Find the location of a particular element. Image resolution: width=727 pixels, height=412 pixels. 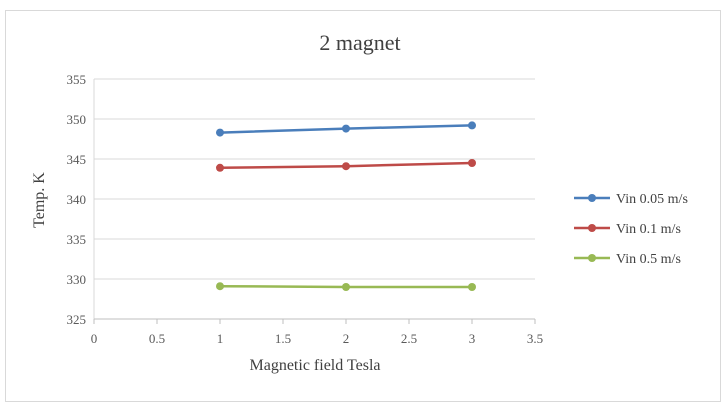

x-tick-label: 3 is located at coordinates (472, 338).